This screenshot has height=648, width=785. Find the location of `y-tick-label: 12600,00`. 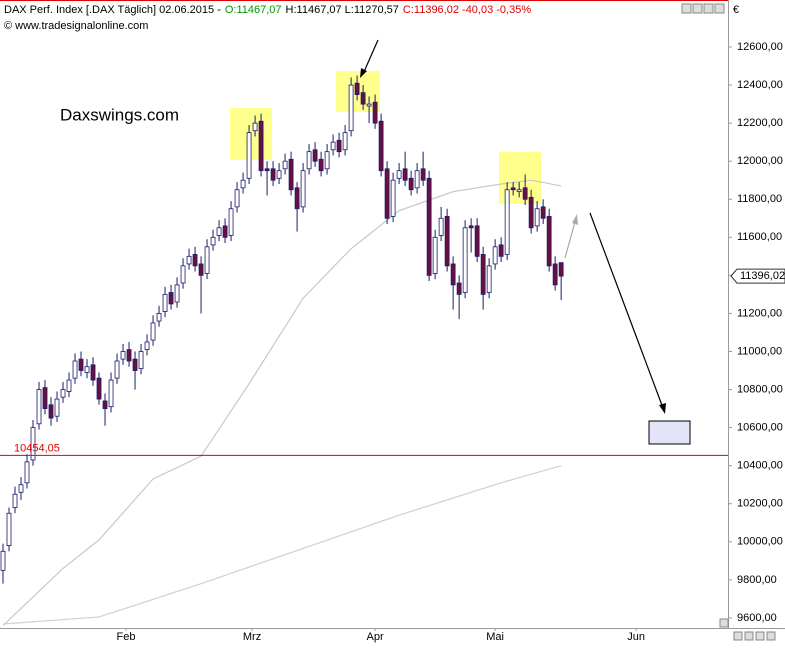

y-tick-label: 12600,00 is located at coordinates (760, 47).